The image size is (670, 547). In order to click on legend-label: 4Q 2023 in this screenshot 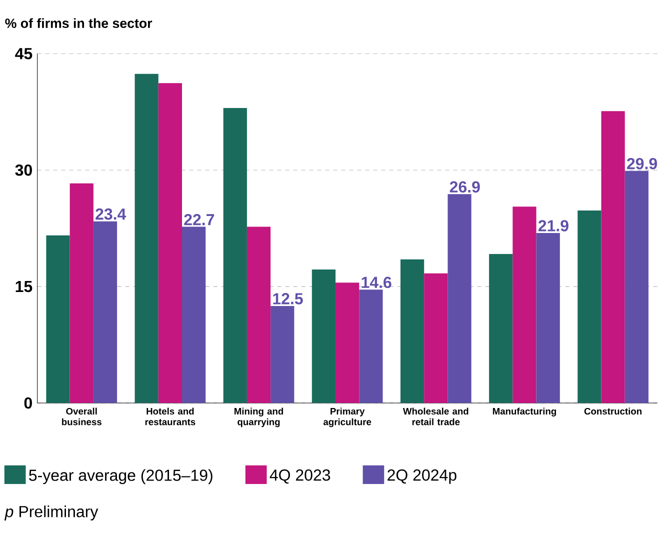, I will do `click(300, 476)`.